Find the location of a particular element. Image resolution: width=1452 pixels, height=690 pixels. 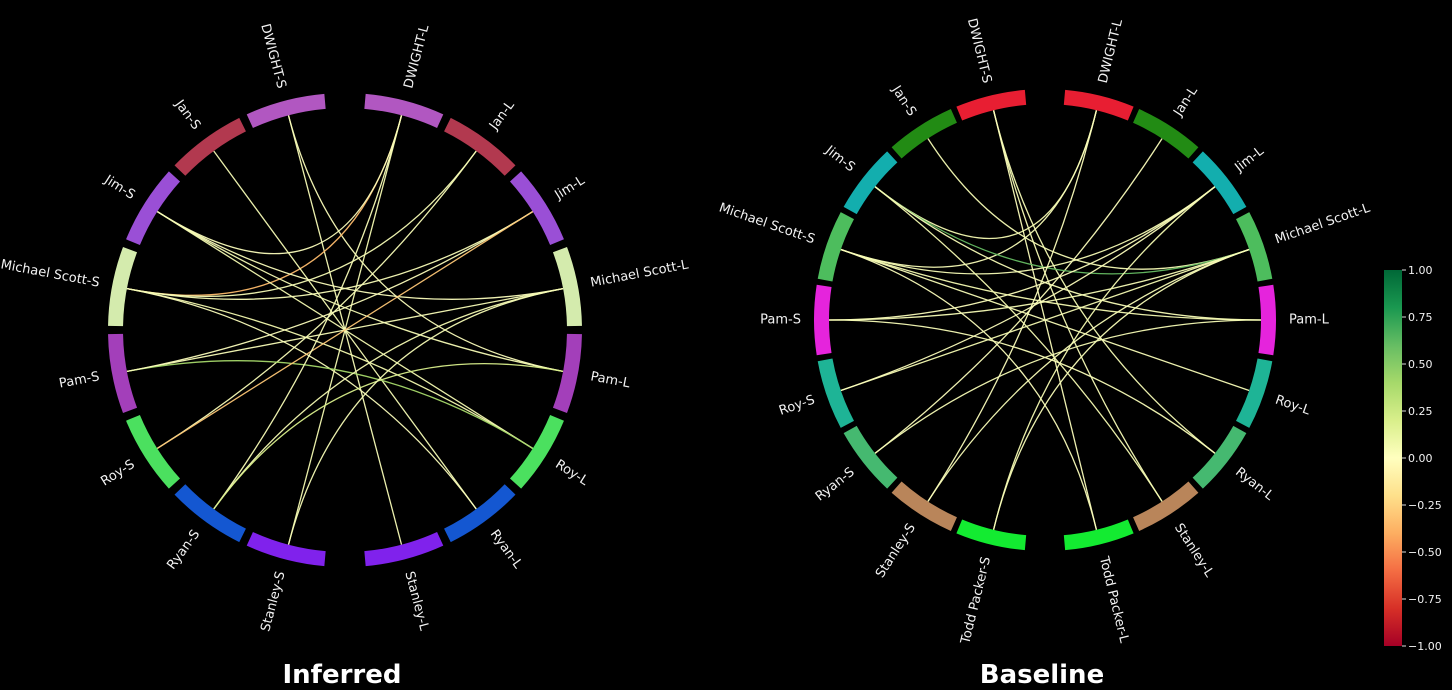

chord-link-jim-l-to-michael-scott-s is located at coordinates (1028, 230).